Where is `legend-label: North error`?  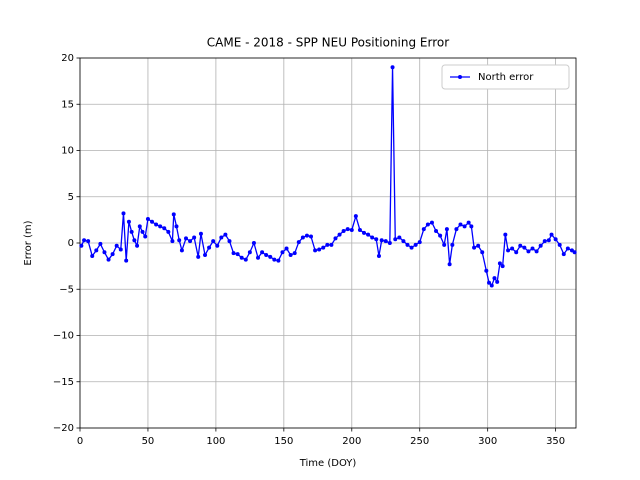
legend-label: North error is located at coordinates (506, 77).